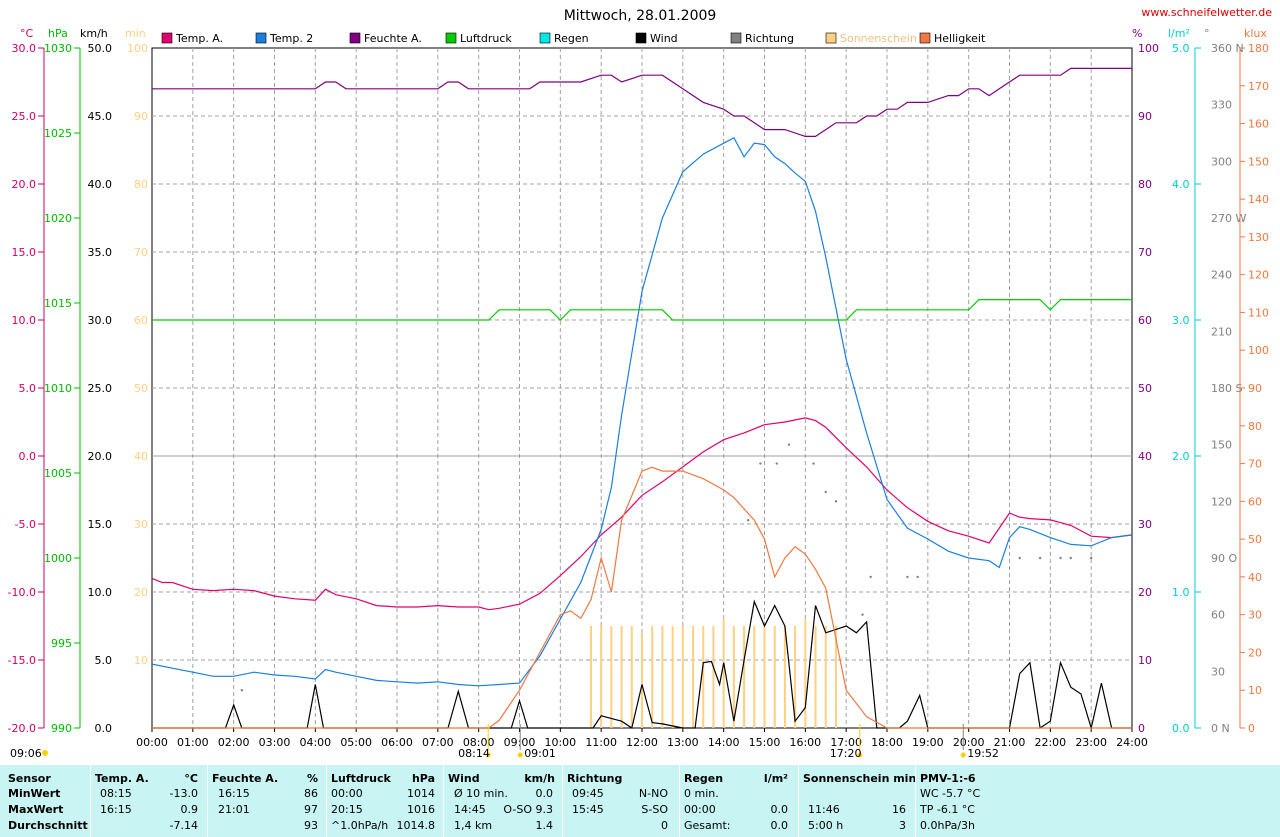 Image resolution: width=1280 pixels, height=837 pixels. I want to click on stats-header: l/m², so click(775, 778).